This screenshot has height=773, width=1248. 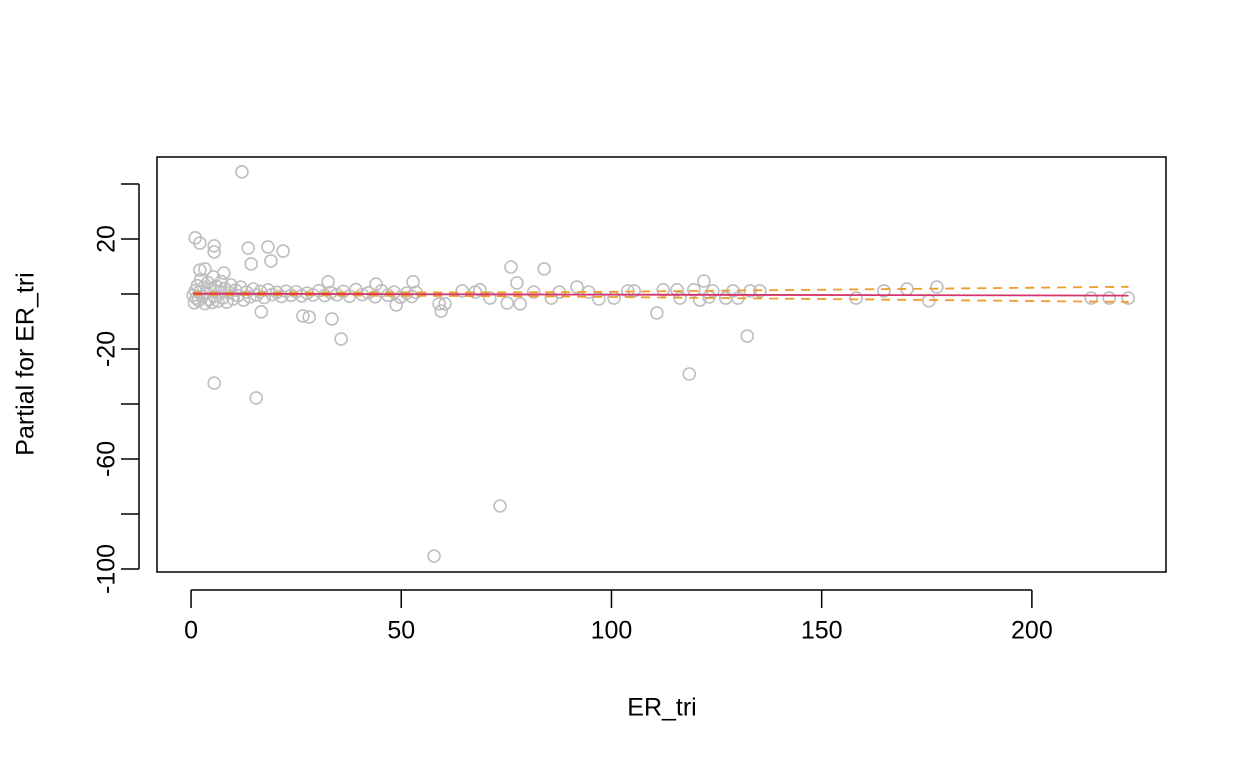 What do you see at coordinates (107, 459) in the screenshot?
I see `y-tick-label: -60` at bounding box center [107, 459].